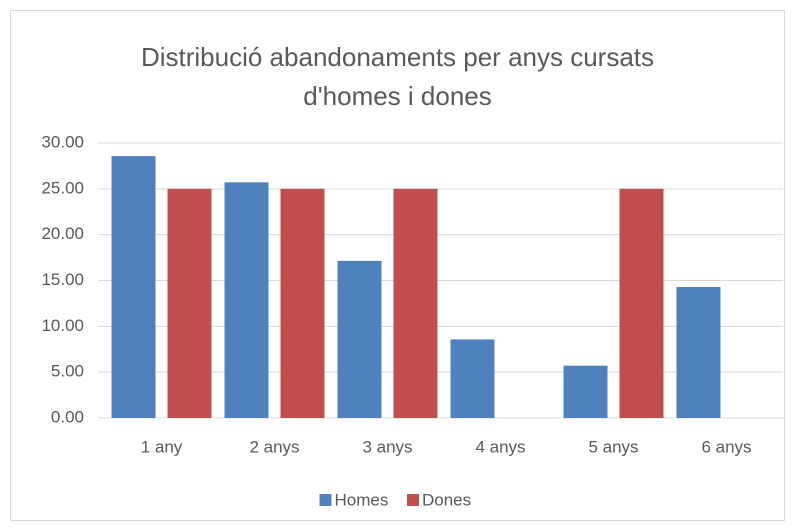 This screenshot has width=795, height=531. Describe the element at coordinates (387, 446) in the screenshot. I see `x-tick-label: 3 anys` at that location.